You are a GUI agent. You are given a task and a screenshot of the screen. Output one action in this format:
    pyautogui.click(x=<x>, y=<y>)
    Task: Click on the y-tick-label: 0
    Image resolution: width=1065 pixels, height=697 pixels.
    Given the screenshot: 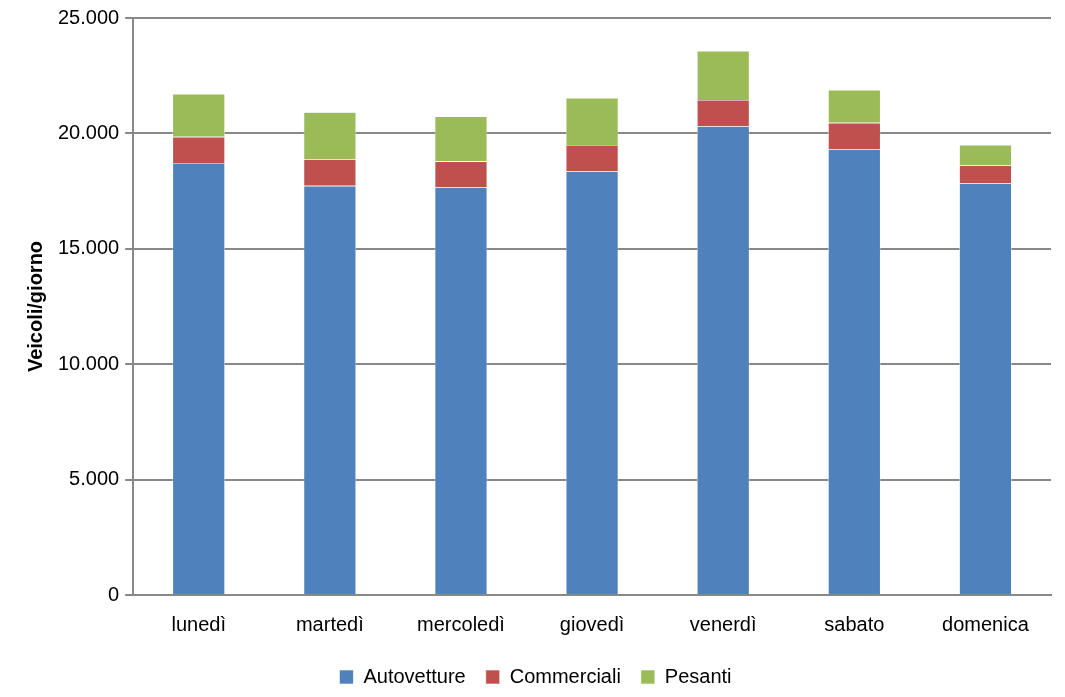 What is the action you would take?
    pyautogui.click(x=114, y=593)
    